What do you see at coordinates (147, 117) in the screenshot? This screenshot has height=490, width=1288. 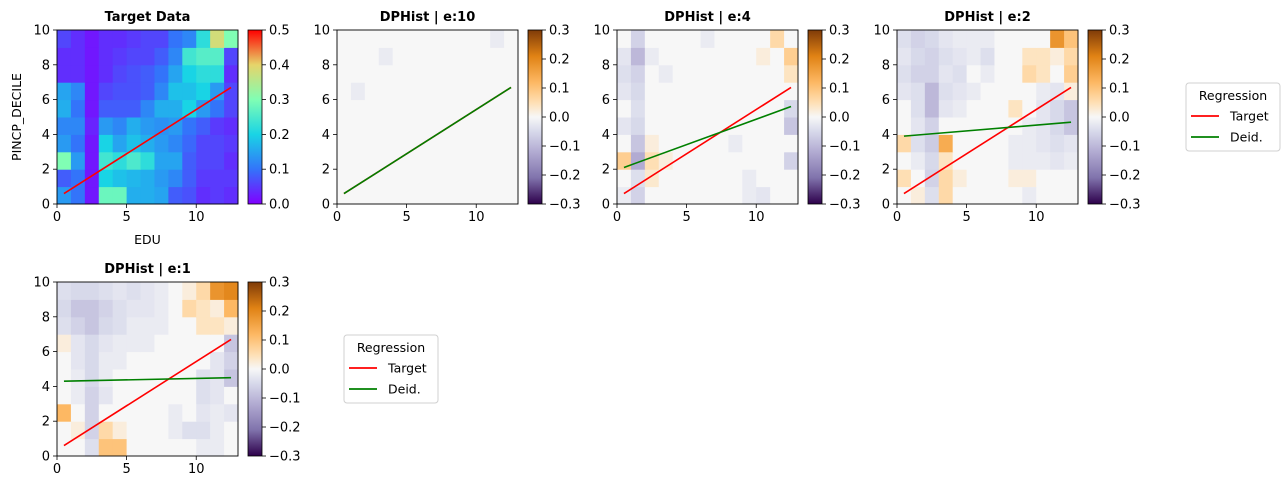 I see `axes-frame` at bounding box center [147, 117].